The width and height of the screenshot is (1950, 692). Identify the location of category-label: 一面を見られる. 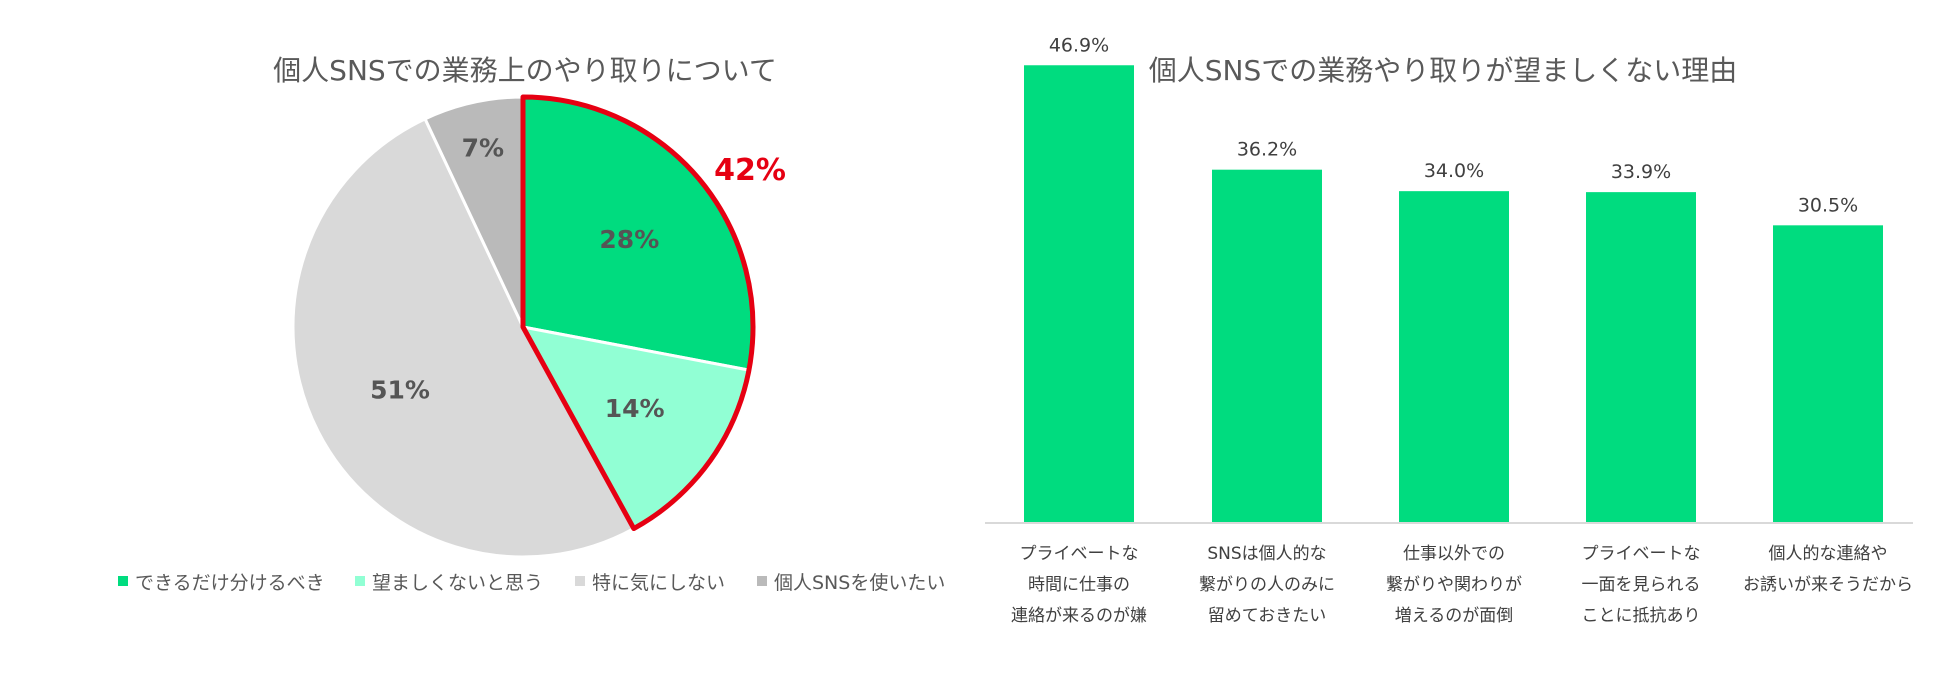
(1641, 585).